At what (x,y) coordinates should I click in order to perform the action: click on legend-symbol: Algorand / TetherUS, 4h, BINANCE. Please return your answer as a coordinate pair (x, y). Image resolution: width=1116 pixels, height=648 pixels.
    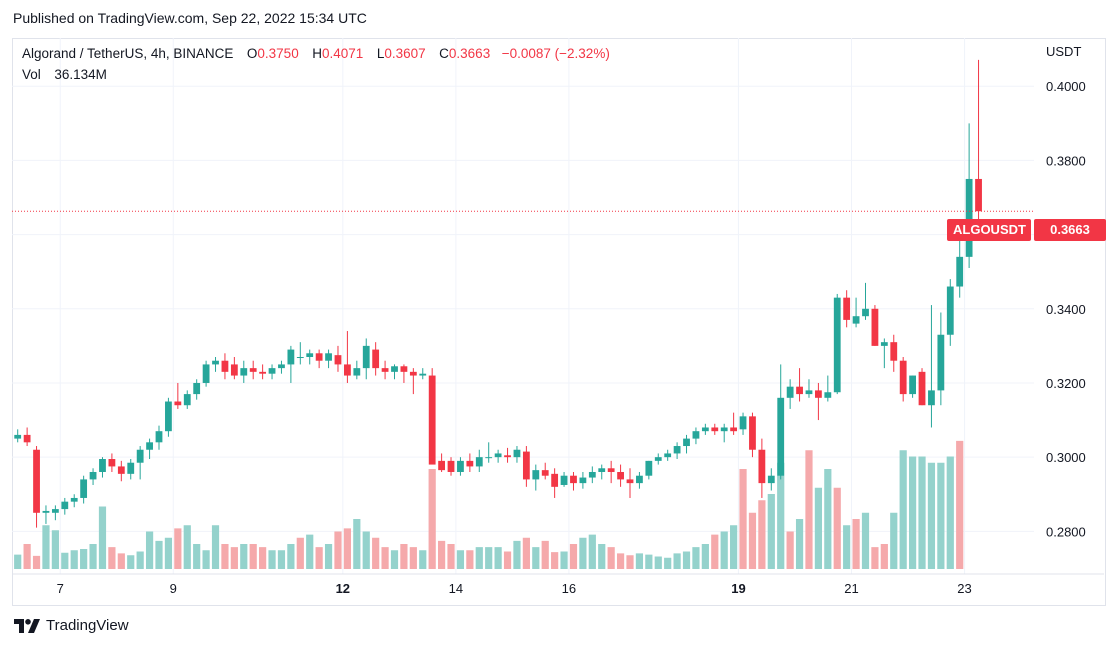
    Looking at the image, I should click on (128, 53).